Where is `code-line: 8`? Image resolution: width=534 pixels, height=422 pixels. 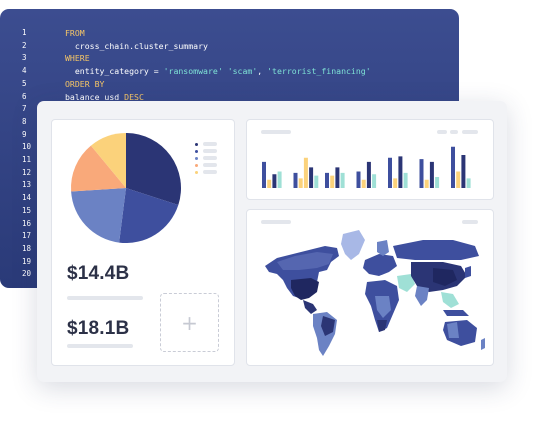 code-line: 8 is located at coordinates (229, 123).